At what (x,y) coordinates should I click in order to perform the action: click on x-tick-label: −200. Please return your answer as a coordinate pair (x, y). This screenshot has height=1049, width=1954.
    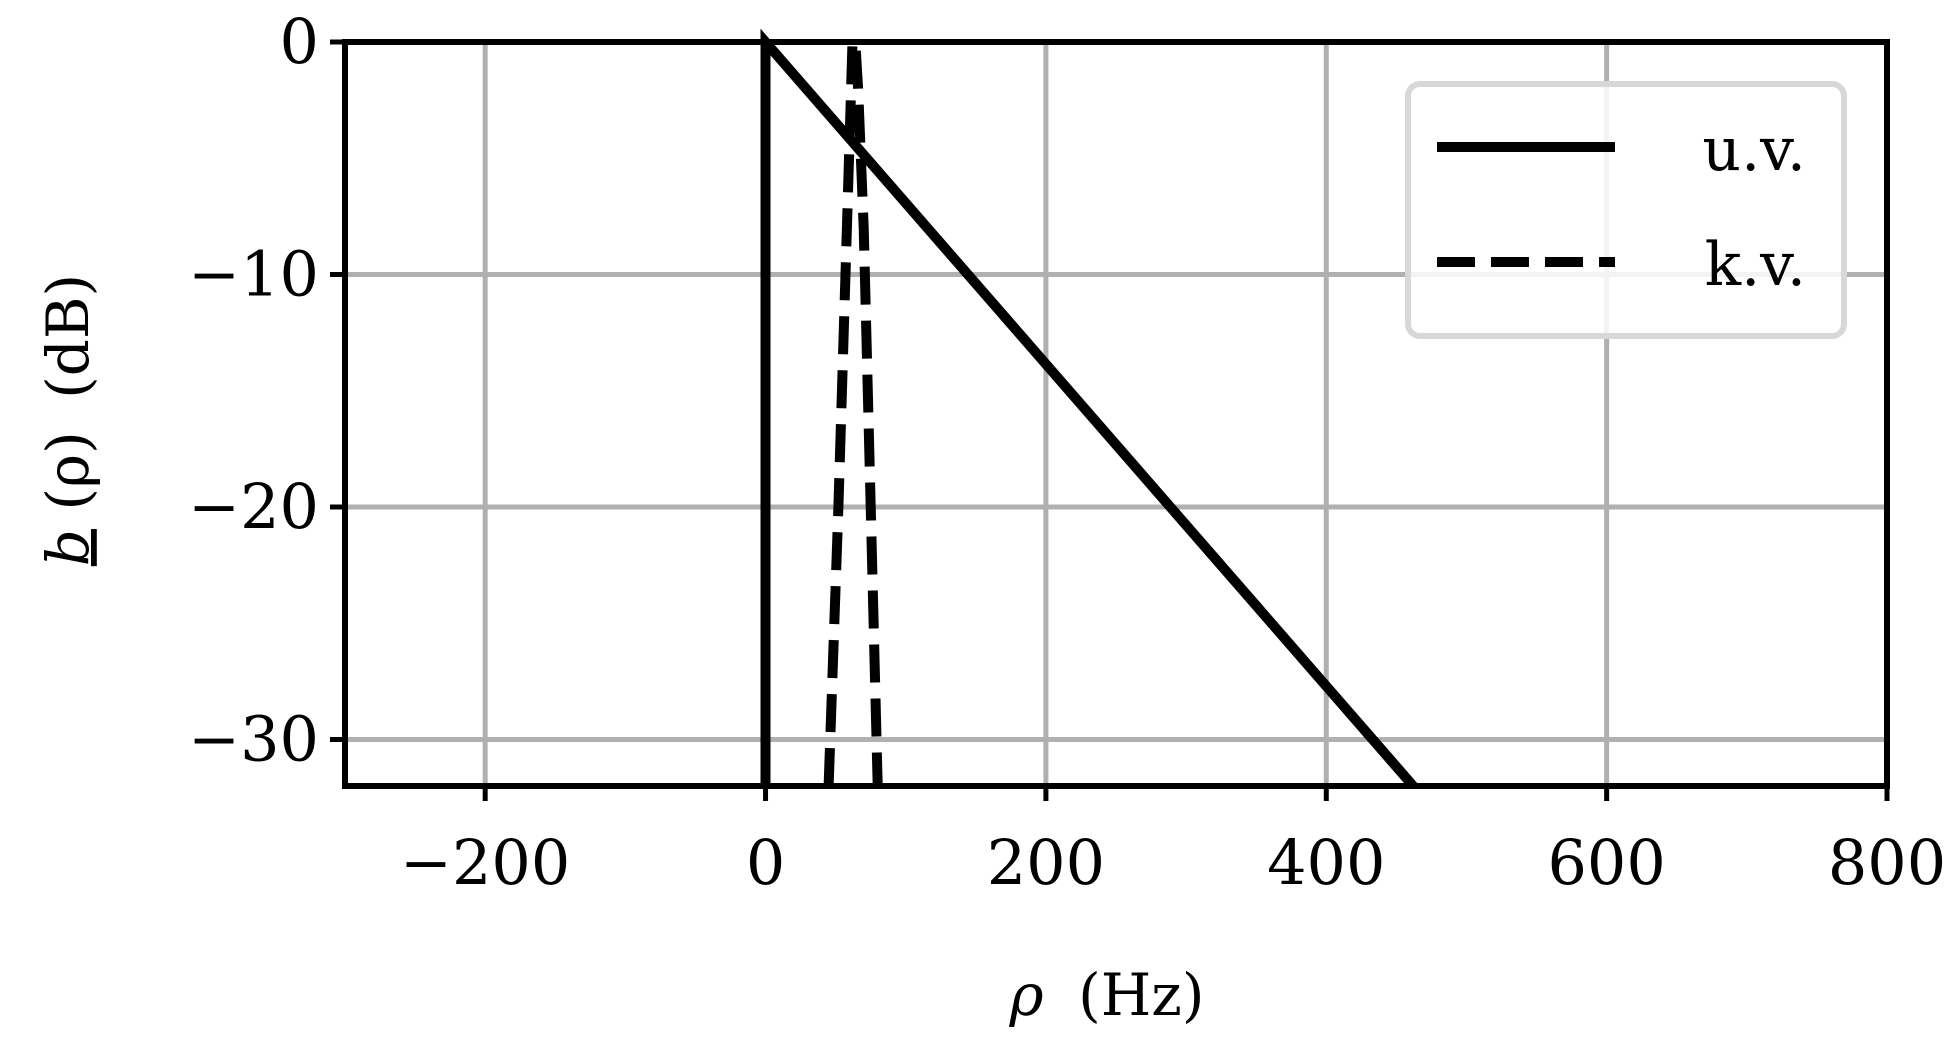
    Looking at the image, I should click on (485, 862).